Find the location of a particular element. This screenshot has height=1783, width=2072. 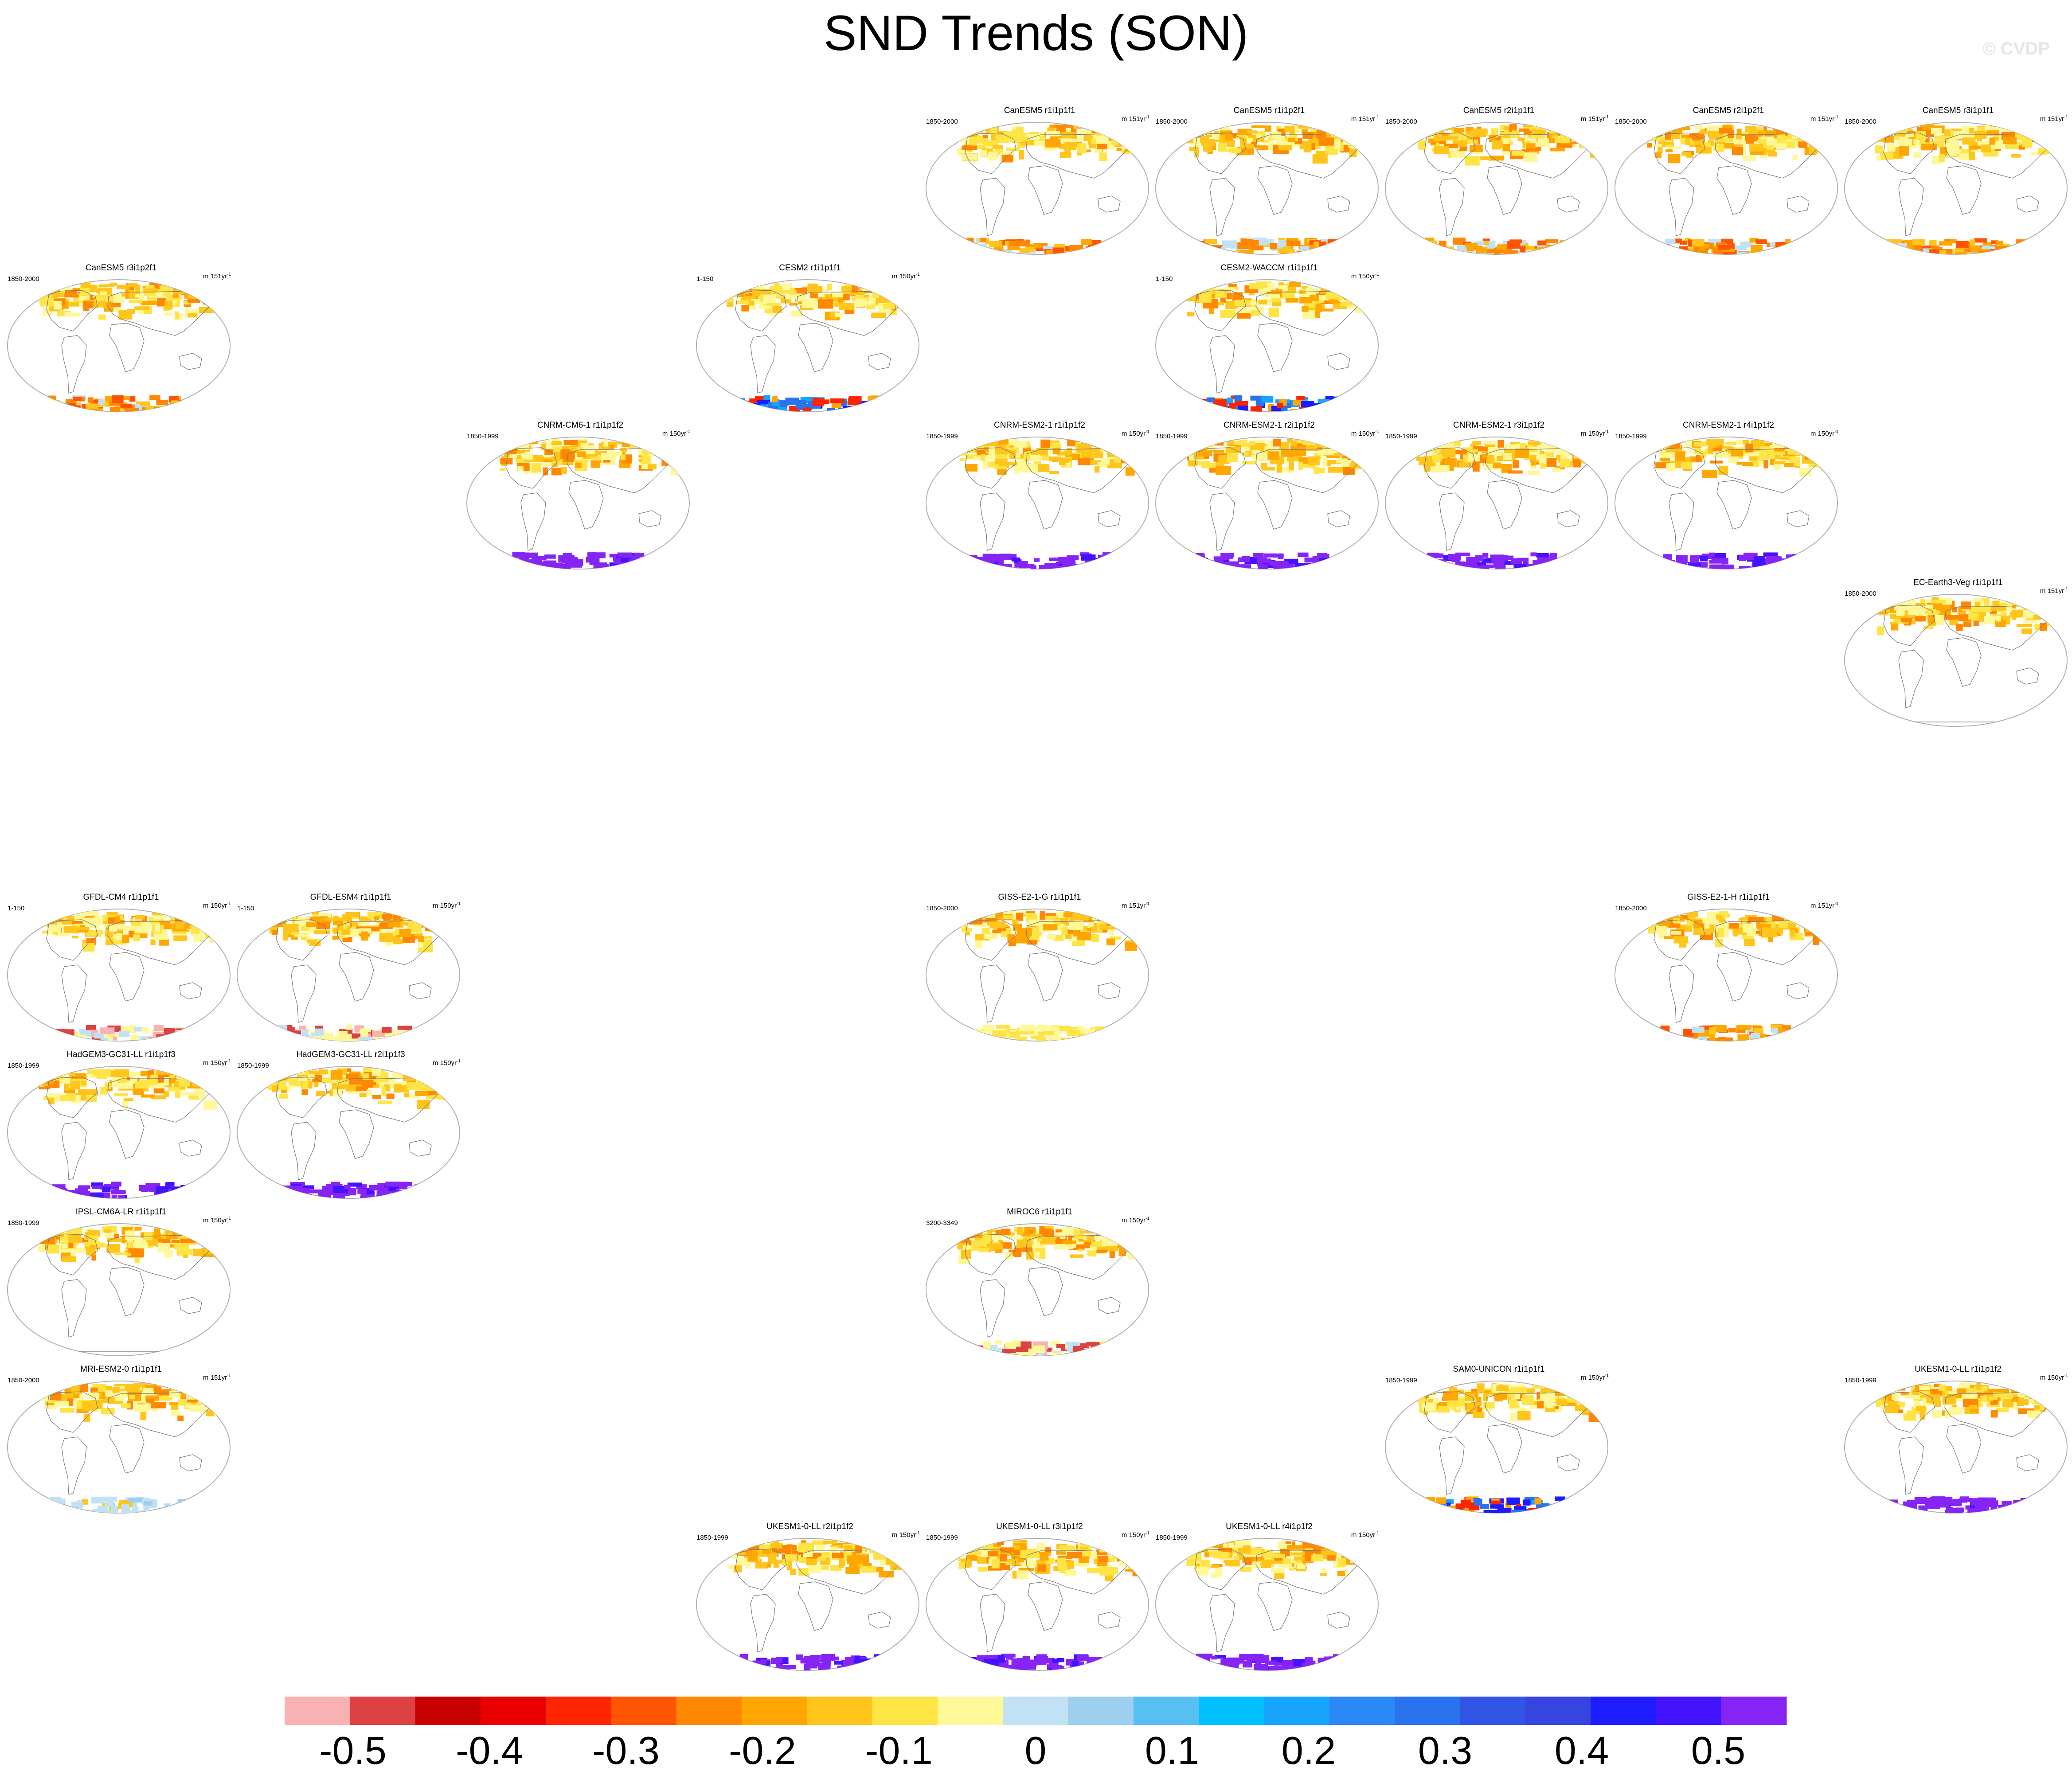

map-panel: CESM2 r1i1p1f1 1-150 m 150yr-1 is located at coordinates (810, 341).